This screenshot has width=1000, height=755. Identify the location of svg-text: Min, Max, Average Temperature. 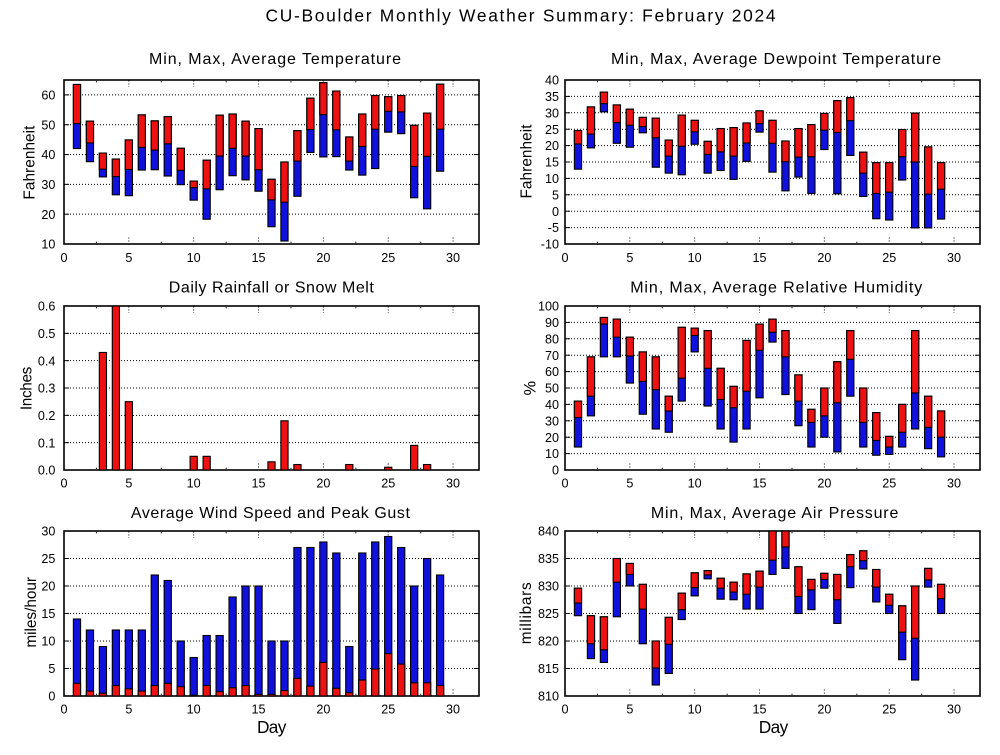
(275, 59).